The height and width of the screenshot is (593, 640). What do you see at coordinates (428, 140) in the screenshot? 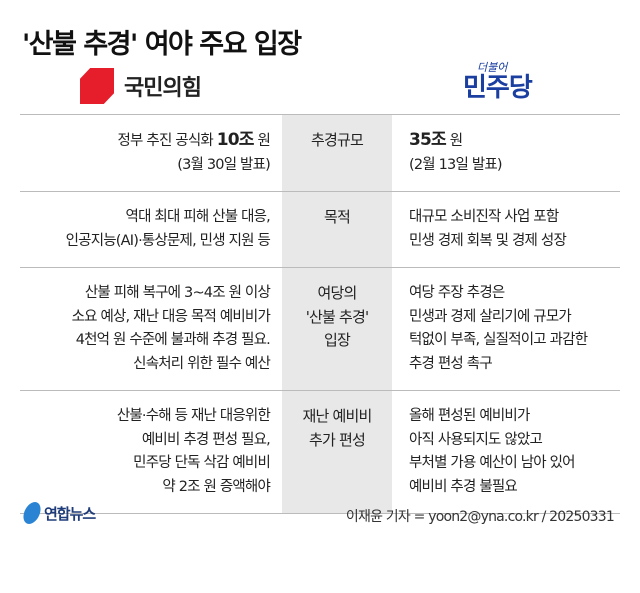
I see `right-amount: 35조` at bounding box center [428, 140].